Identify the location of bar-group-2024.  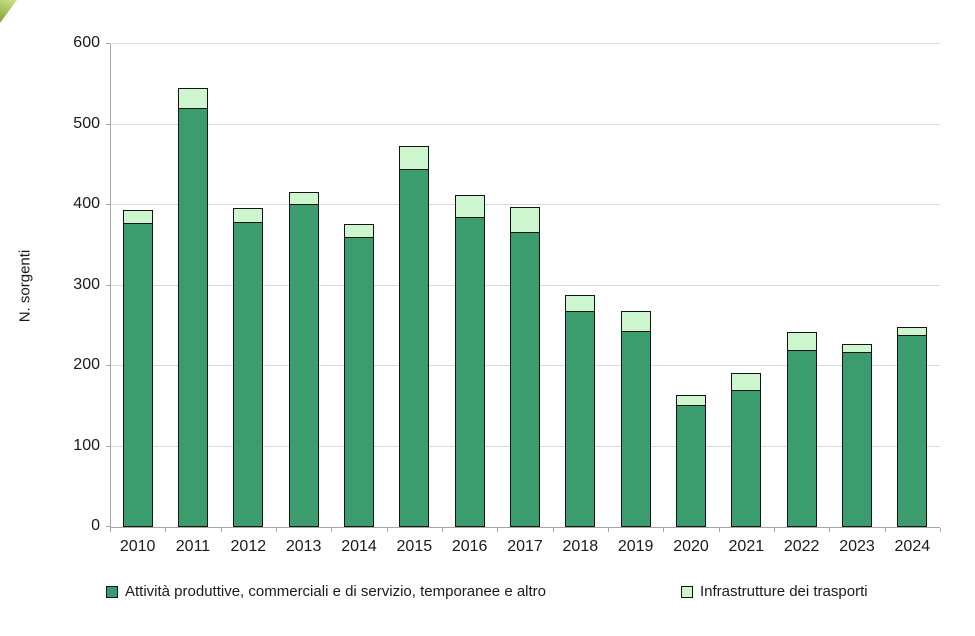
(912, 427).